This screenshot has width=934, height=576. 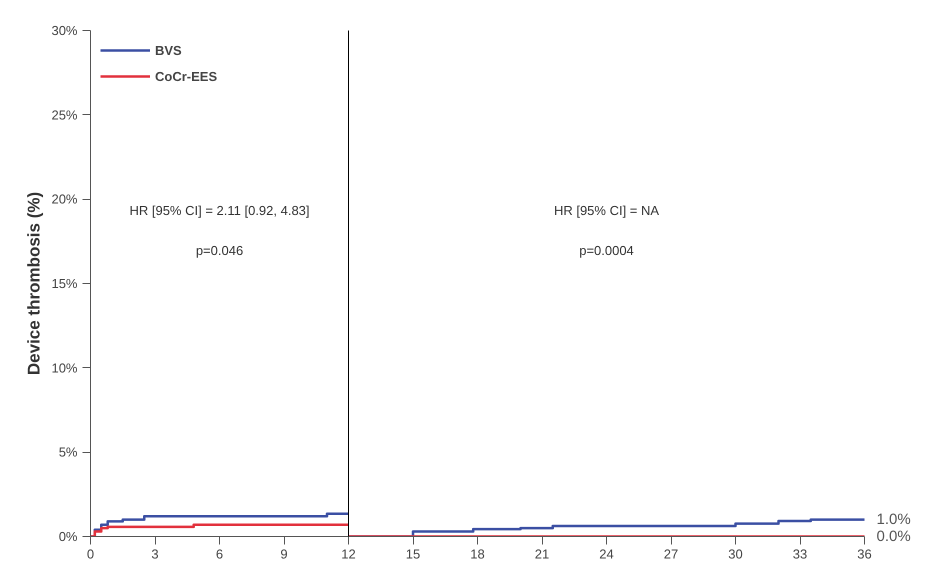 I want to click on y-tick-label: 20%, so click(x=64, y=199).